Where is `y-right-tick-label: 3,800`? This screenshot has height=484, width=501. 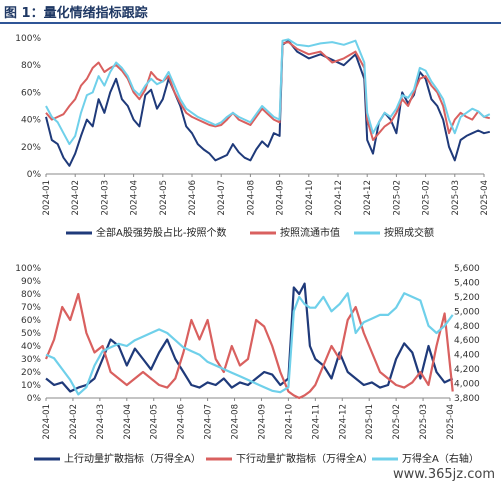
y-right-tick-label: 3,800 is located at coordinates (467, 399).